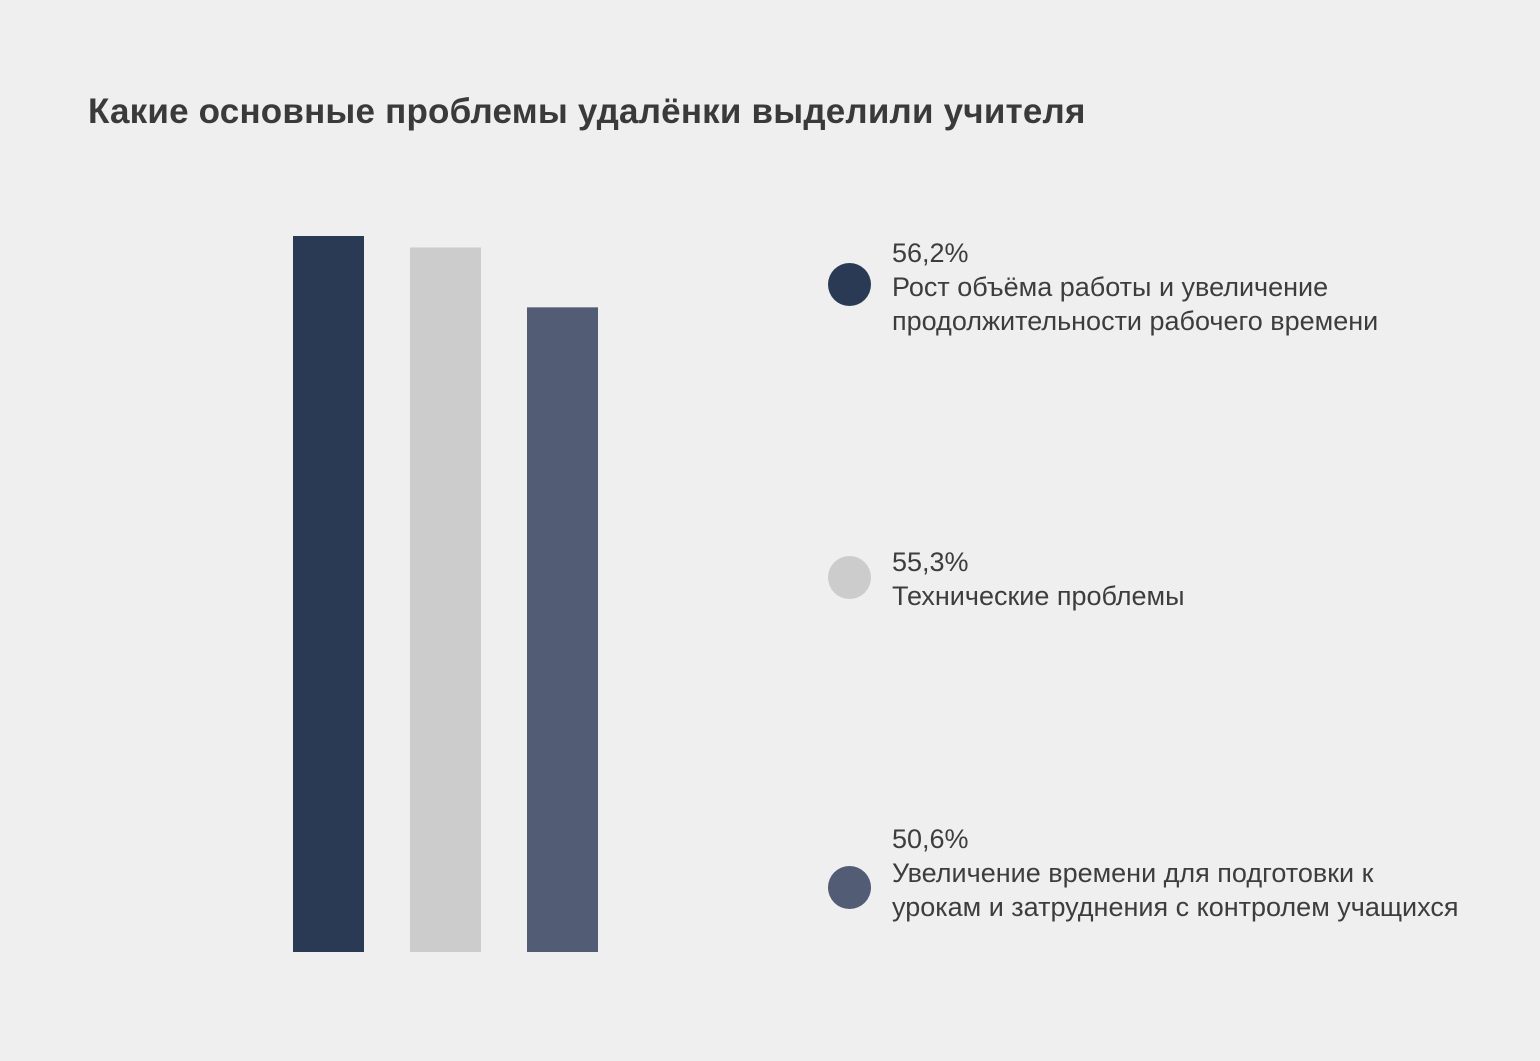 The image size is (1540, 1061). What do you see at coordinates (930, 562) in the screenshot?
I see `legend-value-technical: 55,3%` at bounding box center [930, 562].